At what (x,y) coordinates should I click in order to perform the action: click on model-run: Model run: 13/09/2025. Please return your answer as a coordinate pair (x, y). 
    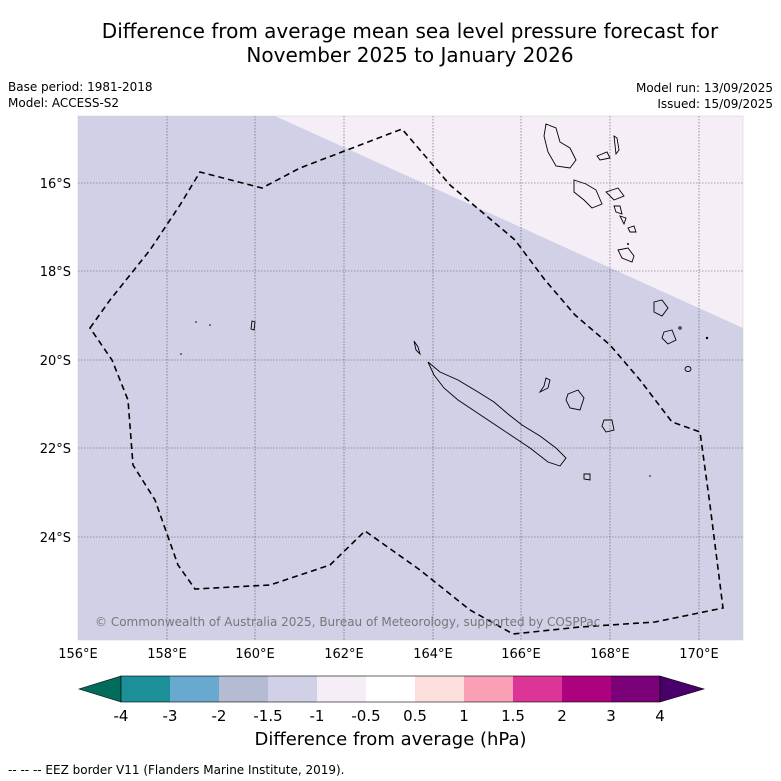
    Looking at the image, I should click on (704, 88).